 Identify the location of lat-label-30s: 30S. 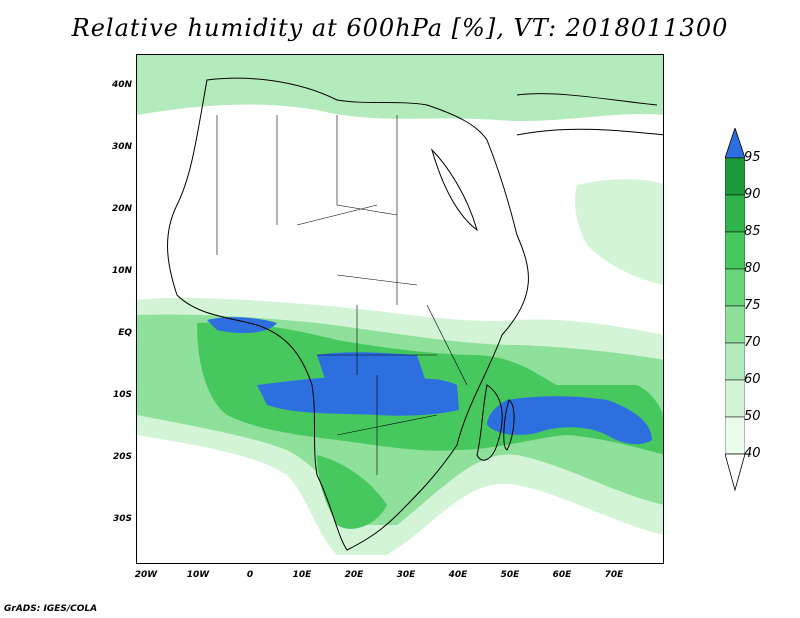
(122, 519).